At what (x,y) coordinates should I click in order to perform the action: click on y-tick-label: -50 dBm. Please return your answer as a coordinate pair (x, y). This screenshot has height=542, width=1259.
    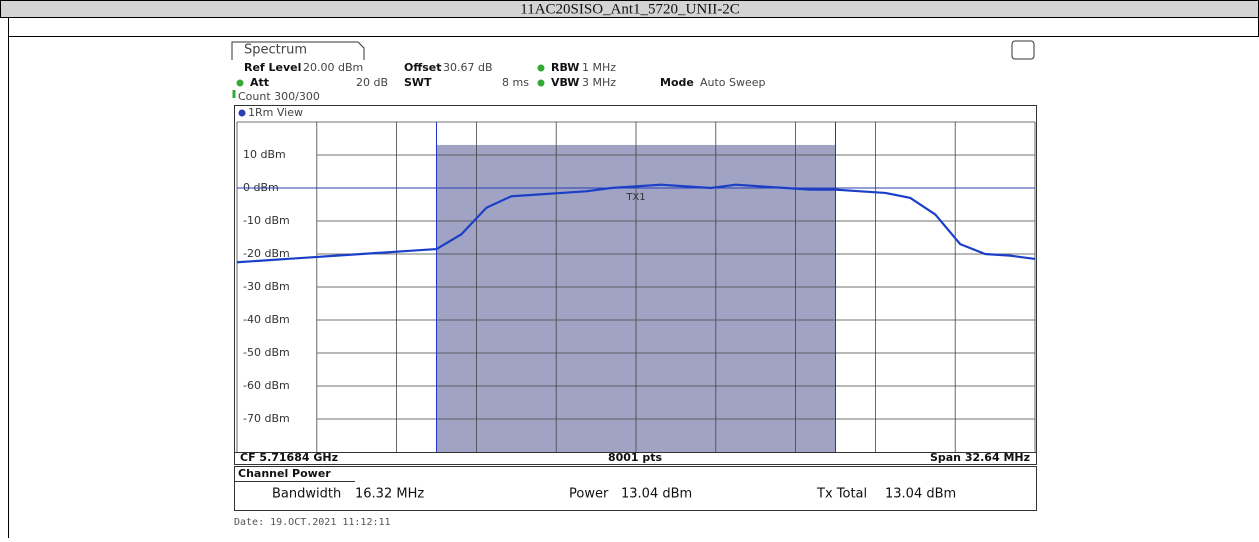
    Looking at the image, I should click on (266, 352).